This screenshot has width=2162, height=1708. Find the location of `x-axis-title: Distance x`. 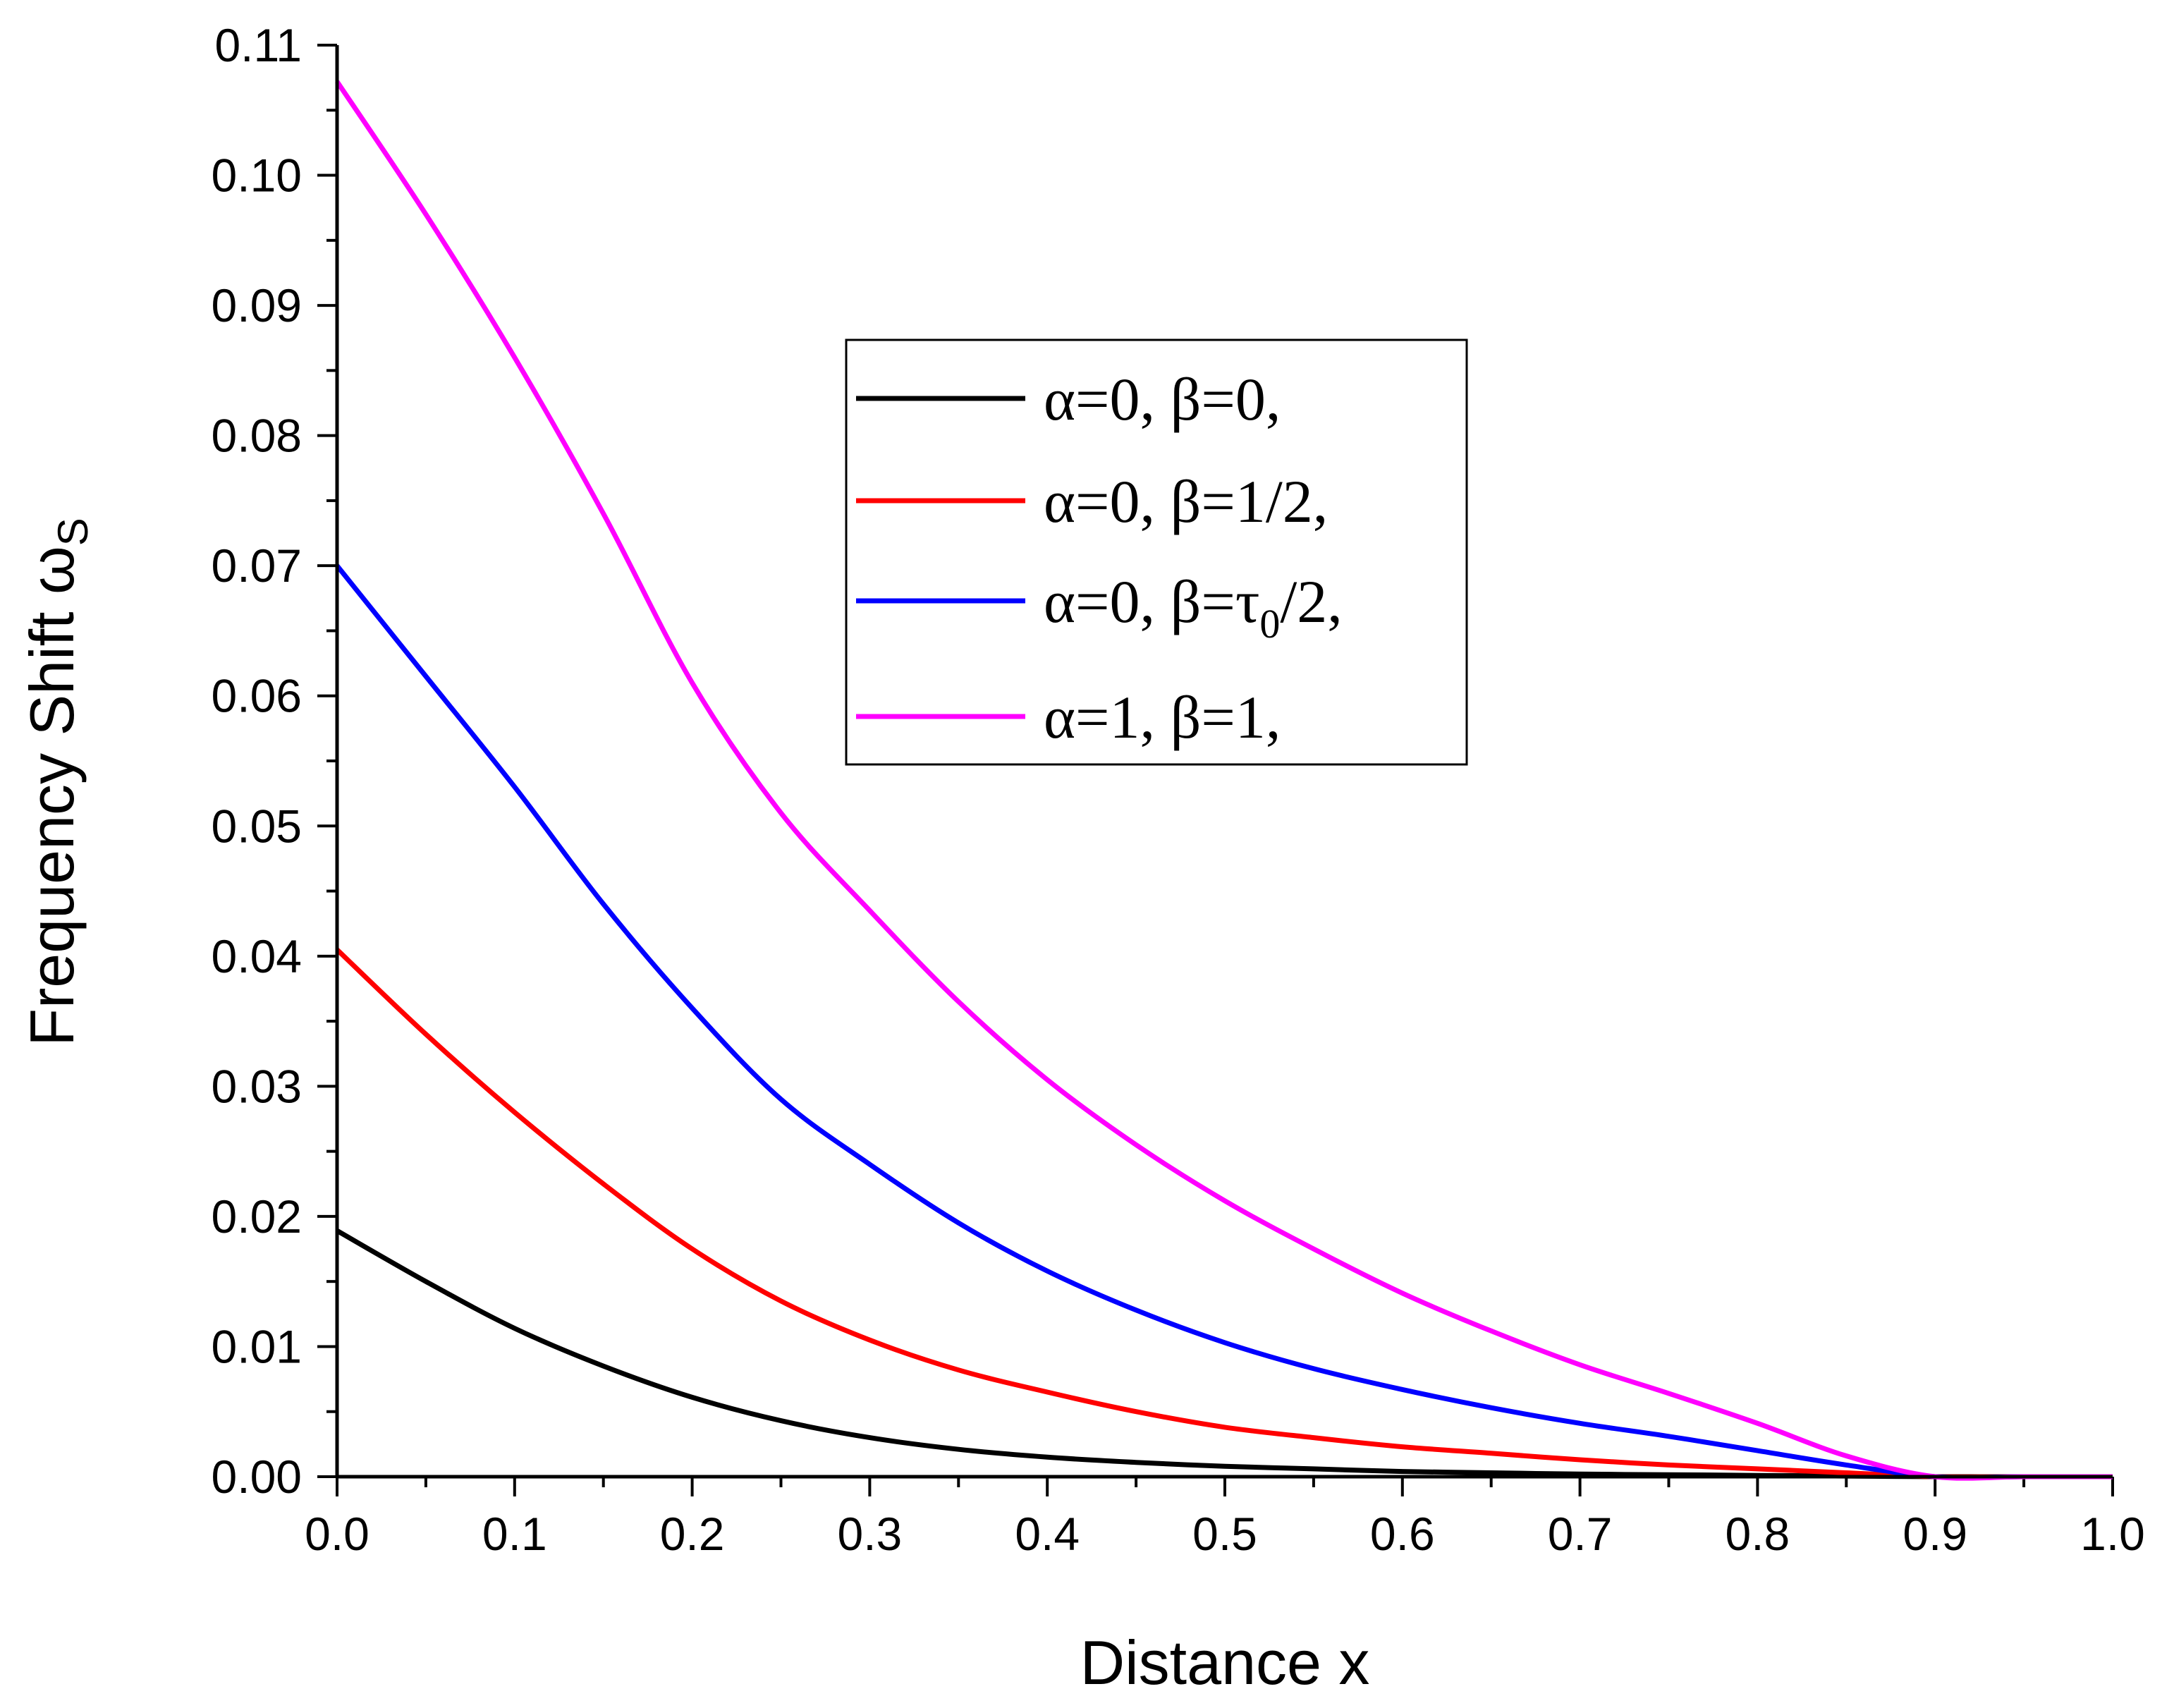

x-axis-title: Distance x is located at coordinates (1225, 1662).